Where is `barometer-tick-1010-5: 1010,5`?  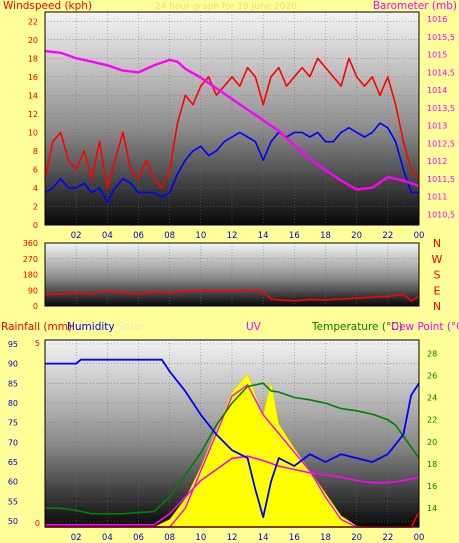 barometer-tick-1010-5: 1010,5 is located at coordinates (441, 214).